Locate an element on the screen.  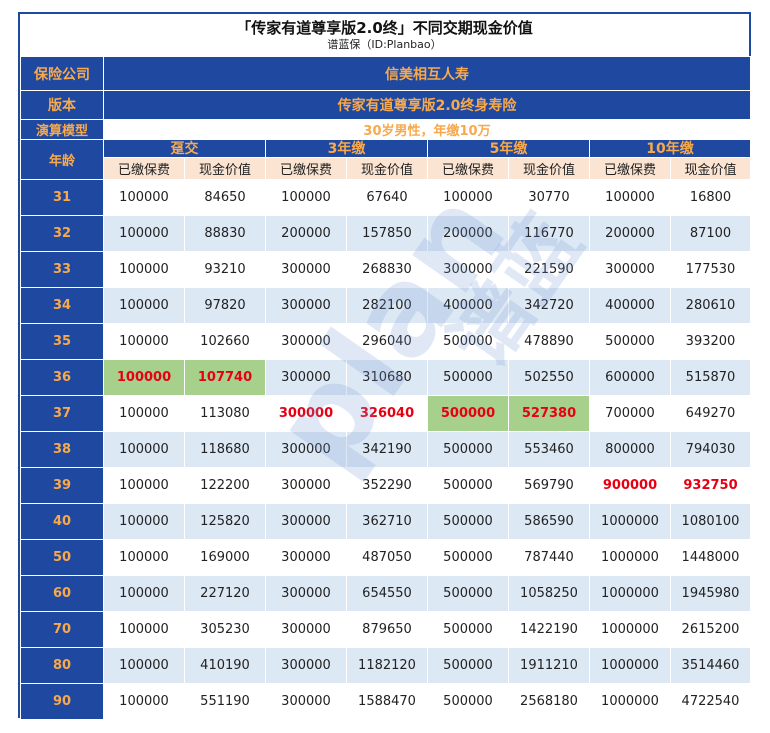
age-cell: 36 is located at coordinates (62, 377).